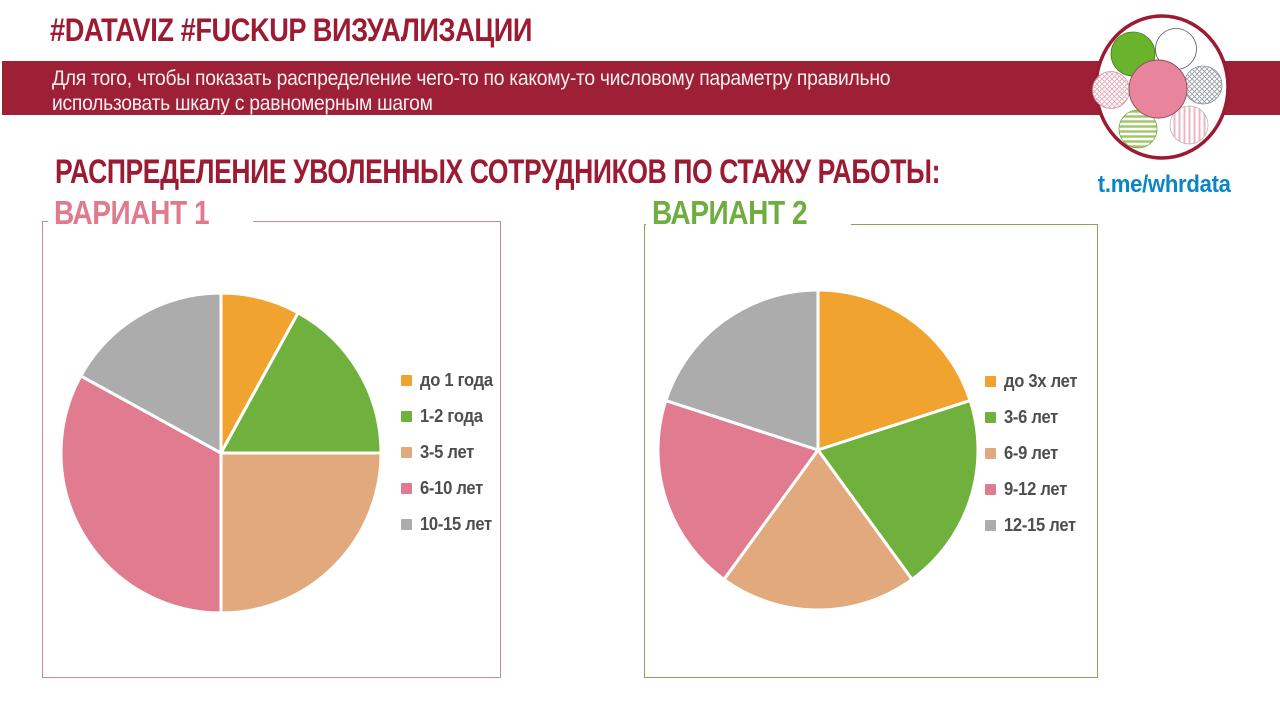 The height and width of the screenshot is (720, 1280). I want to click on legend-item: 12-15 лет, so click(1070, 525).